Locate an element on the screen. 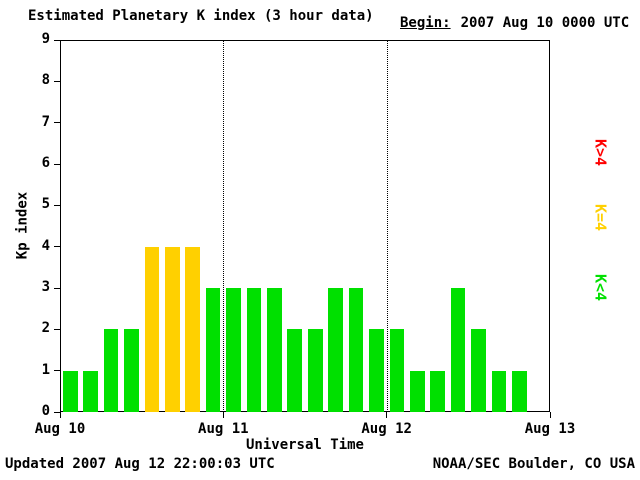  legend-label: K>4 is located at coordinates (600, 152).